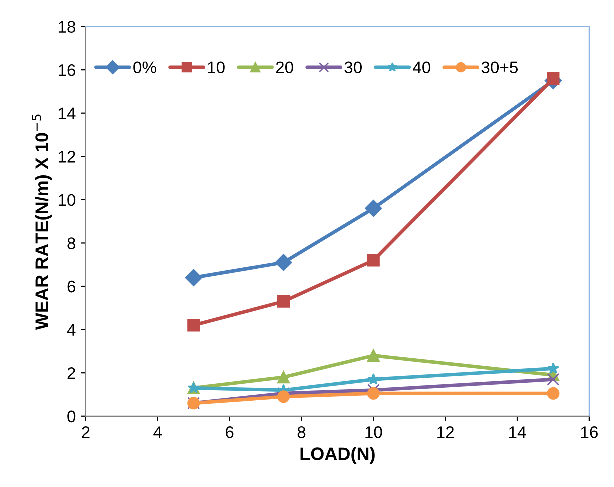 This screenshot has width=614, height=487. What do you see at coordinates (374, 432) in the screenshot?
I see `x-tick-label: 10` at bounding box center [374, 432].